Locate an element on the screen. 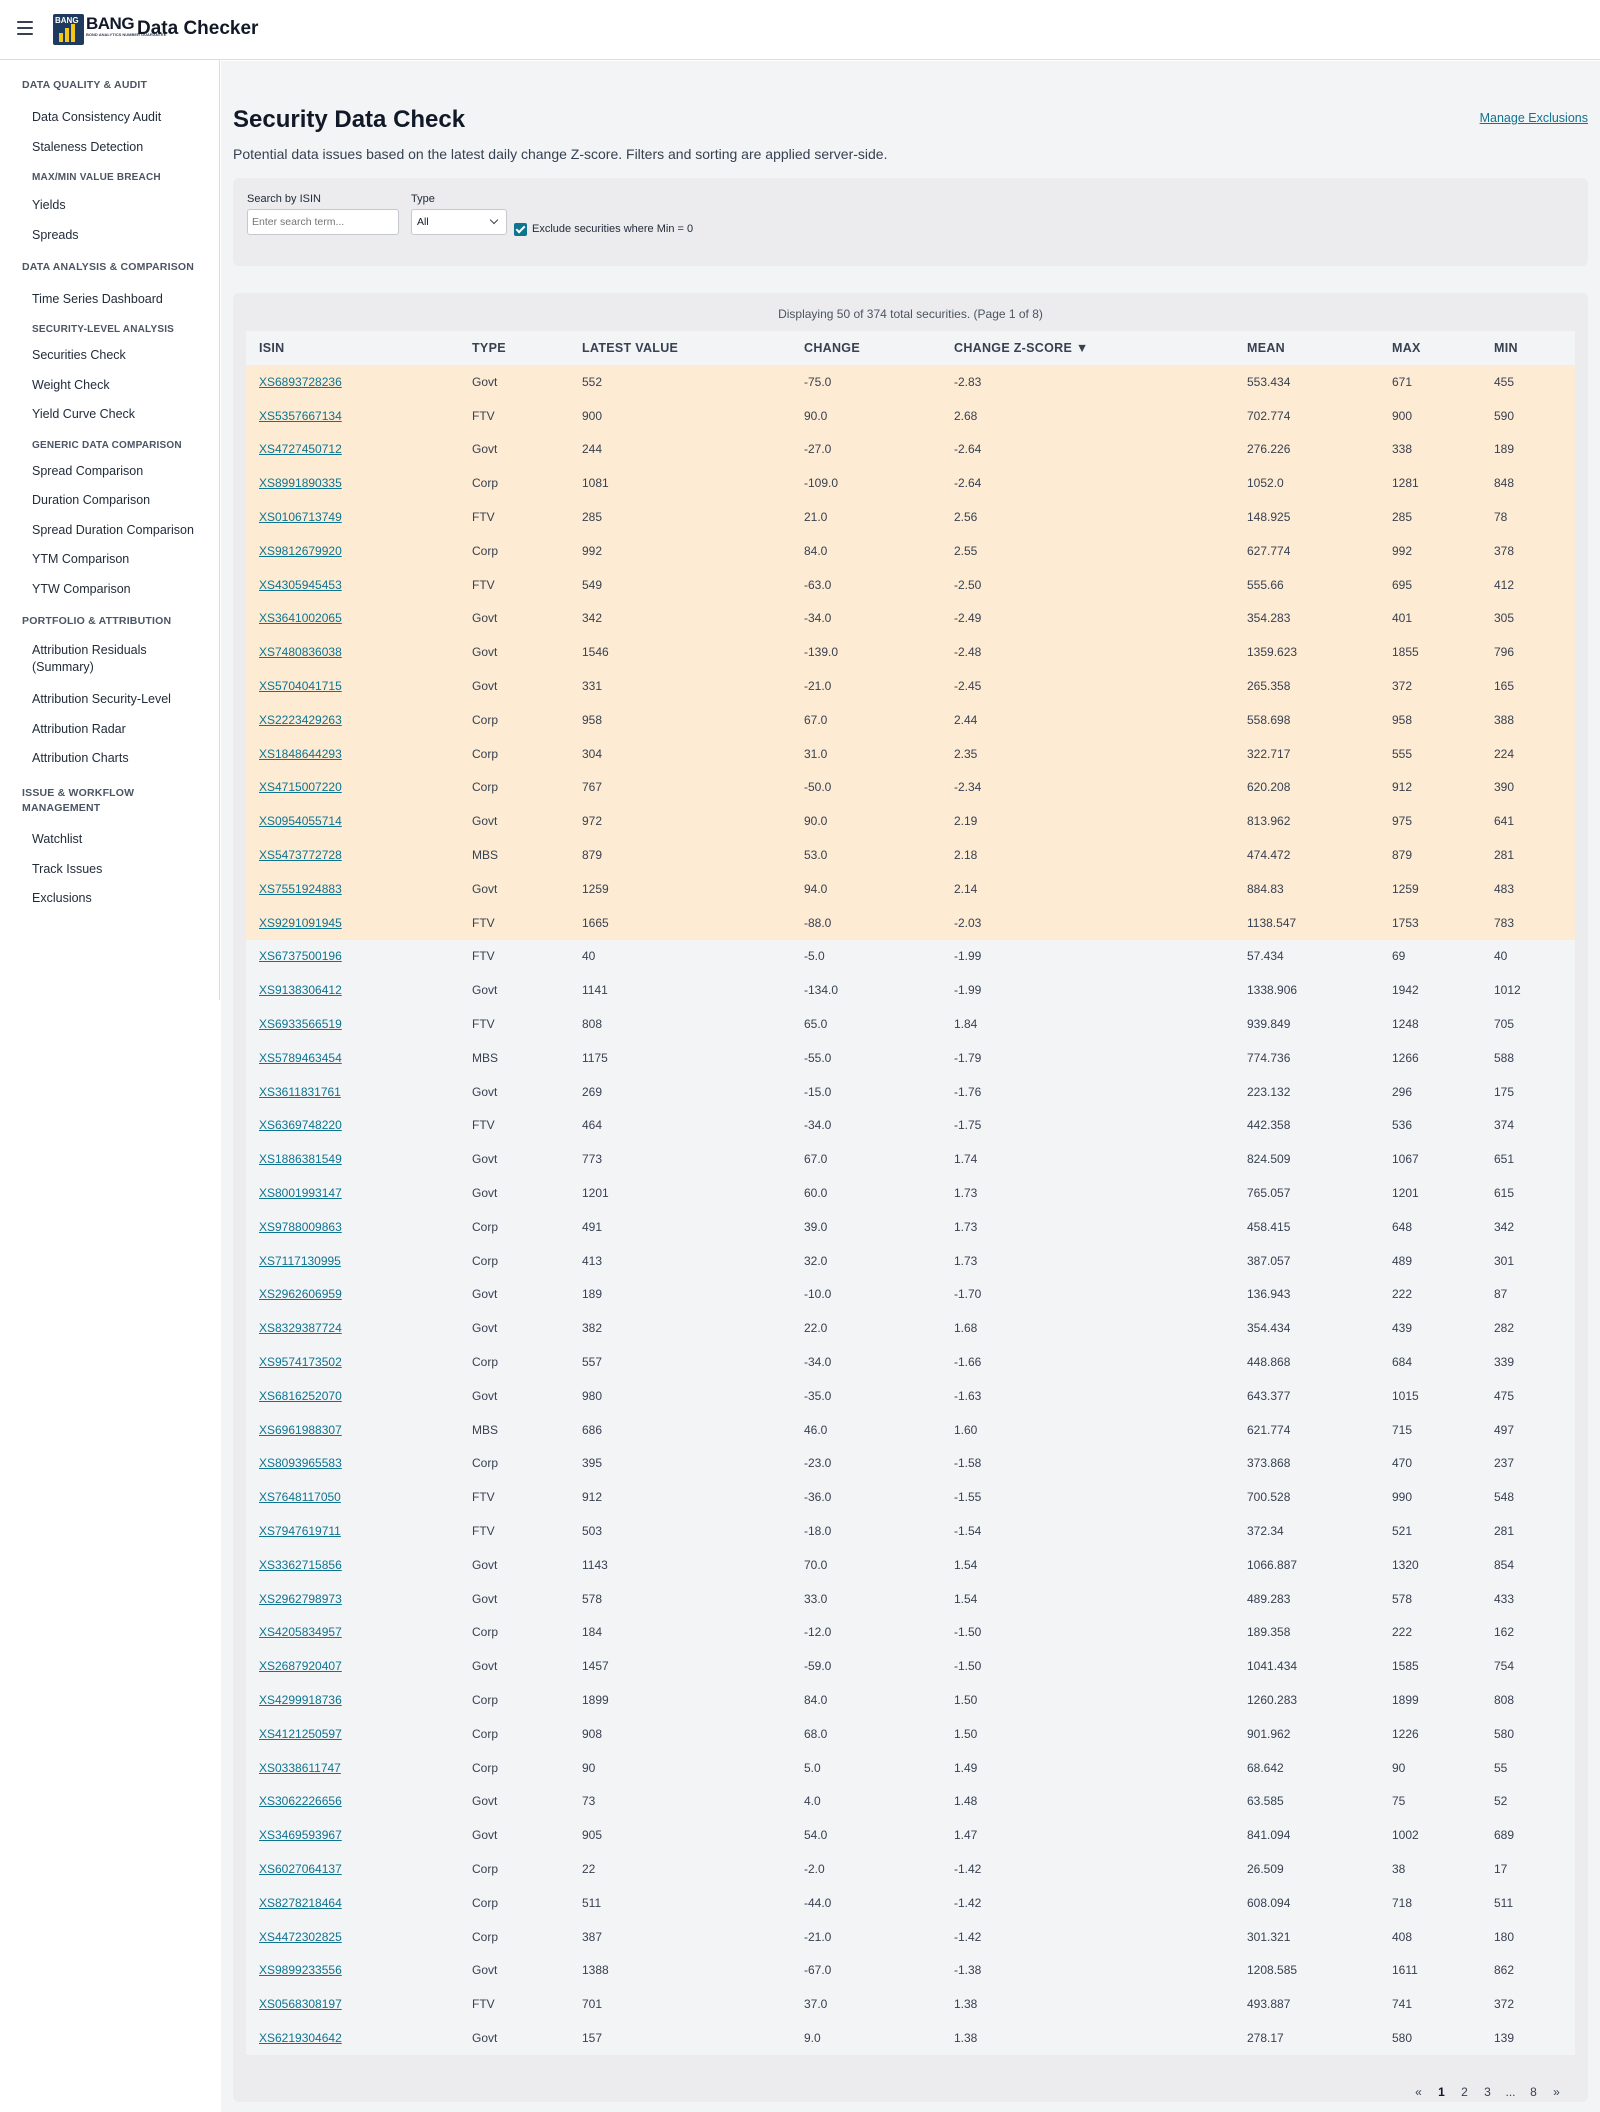 This screenshot has height=2112, width=1600. isin-link: XS4205834957 is located at coordinates (300, 1632).